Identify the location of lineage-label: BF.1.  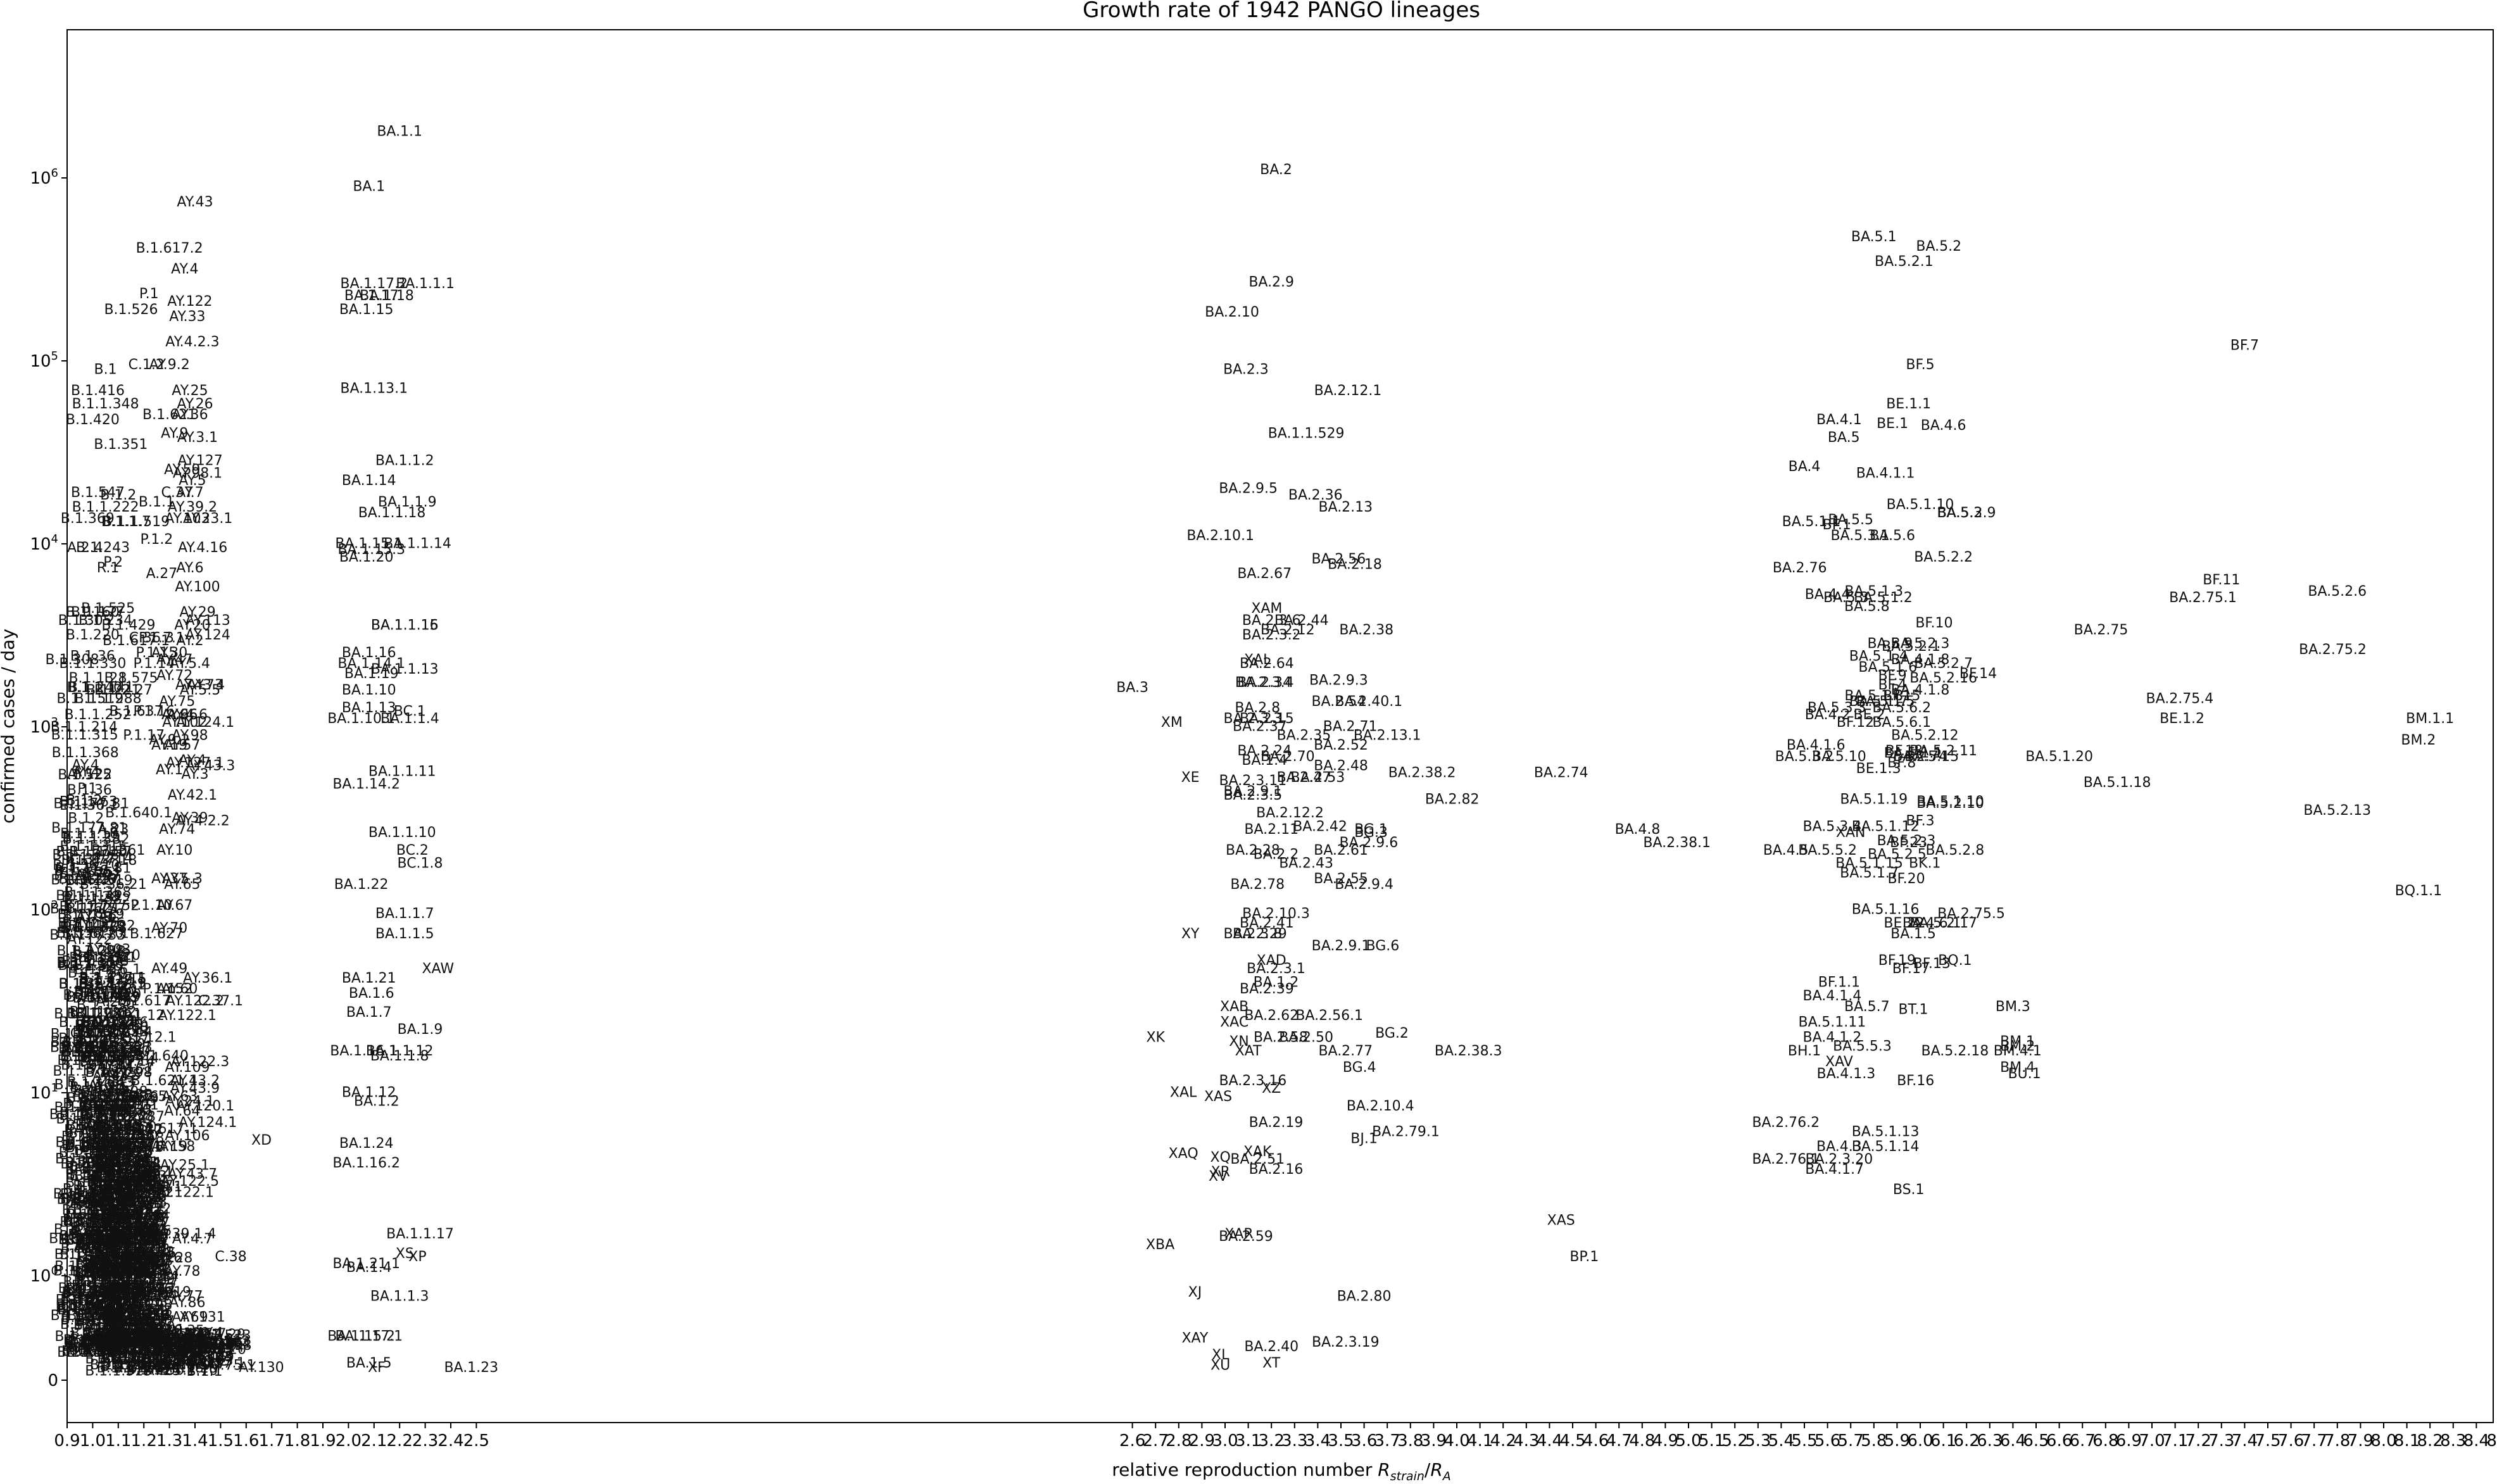
(1837, 525).